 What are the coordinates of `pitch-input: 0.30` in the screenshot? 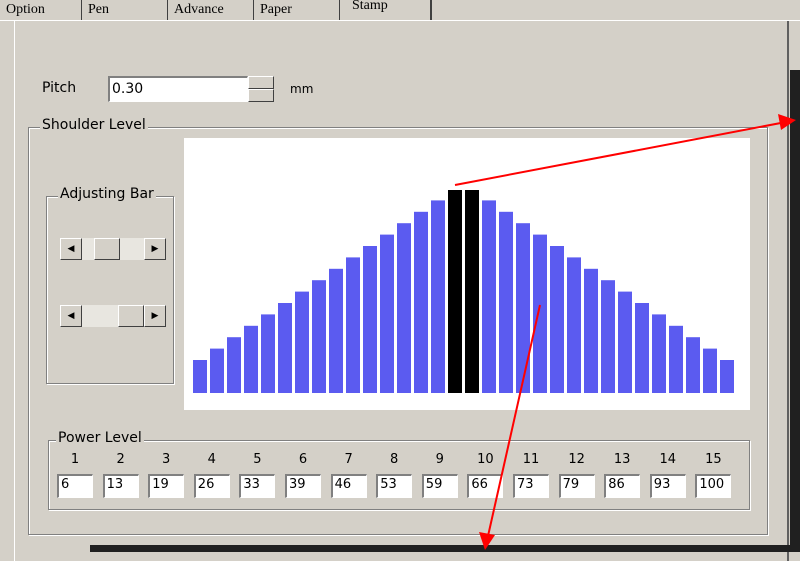 It's located at (178, 89).